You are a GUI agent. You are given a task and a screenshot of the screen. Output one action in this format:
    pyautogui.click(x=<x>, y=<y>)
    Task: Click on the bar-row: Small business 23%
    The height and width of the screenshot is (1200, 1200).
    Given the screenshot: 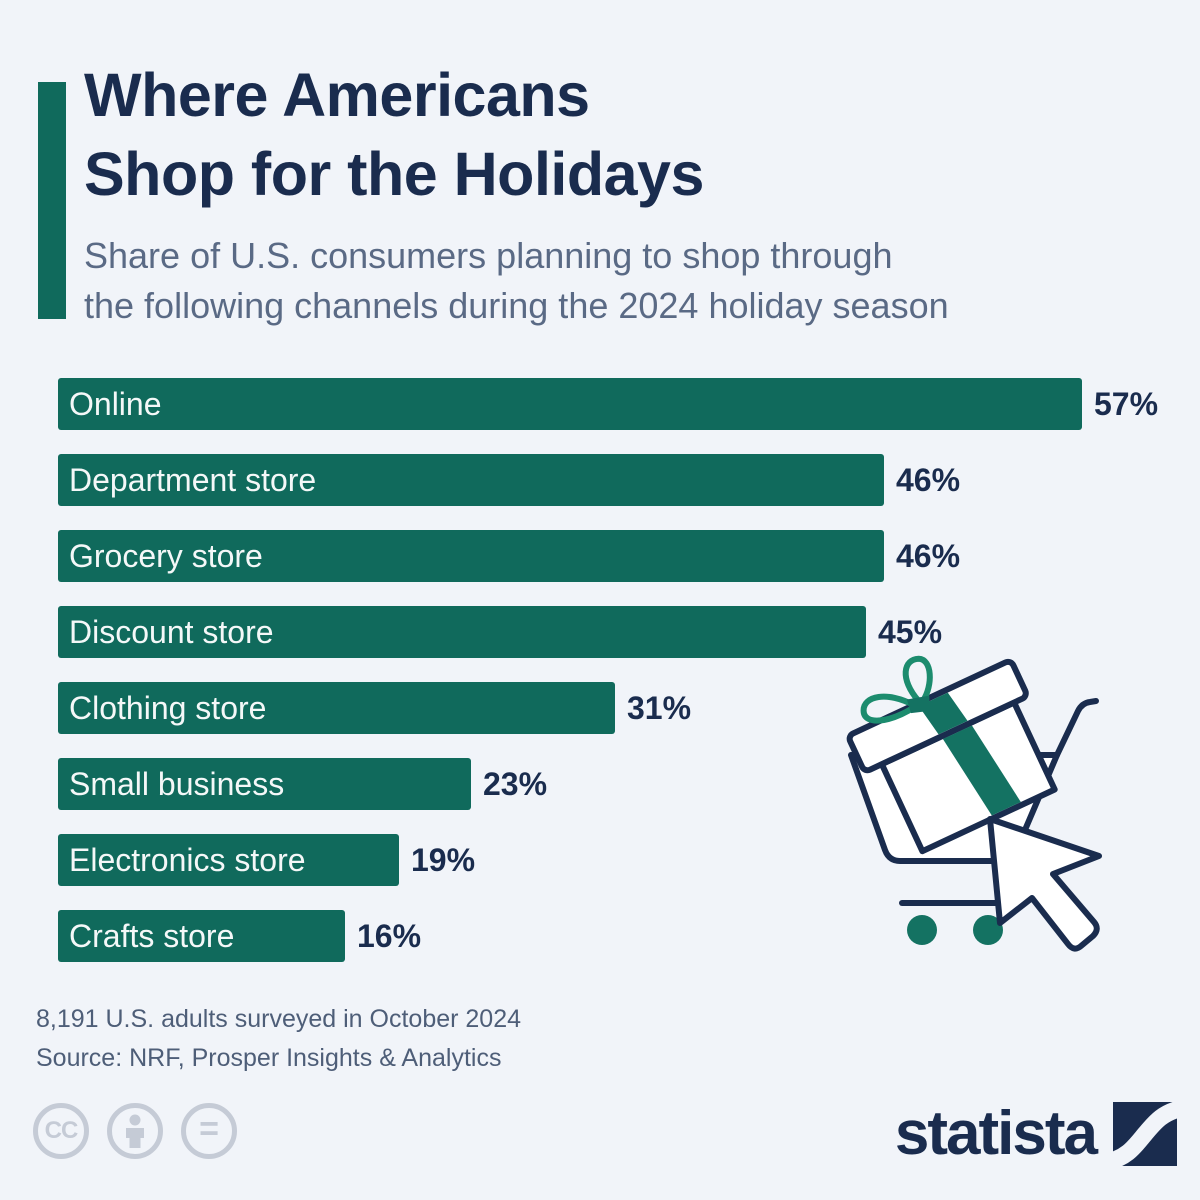 What is the action you would take?
    pyautogui.click(x=618, y=784)
    